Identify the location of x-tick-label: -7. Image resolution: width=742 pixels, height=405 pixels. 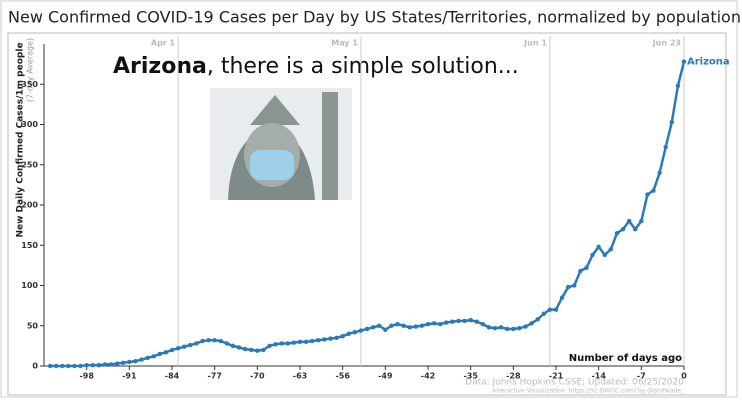
(641, 376).